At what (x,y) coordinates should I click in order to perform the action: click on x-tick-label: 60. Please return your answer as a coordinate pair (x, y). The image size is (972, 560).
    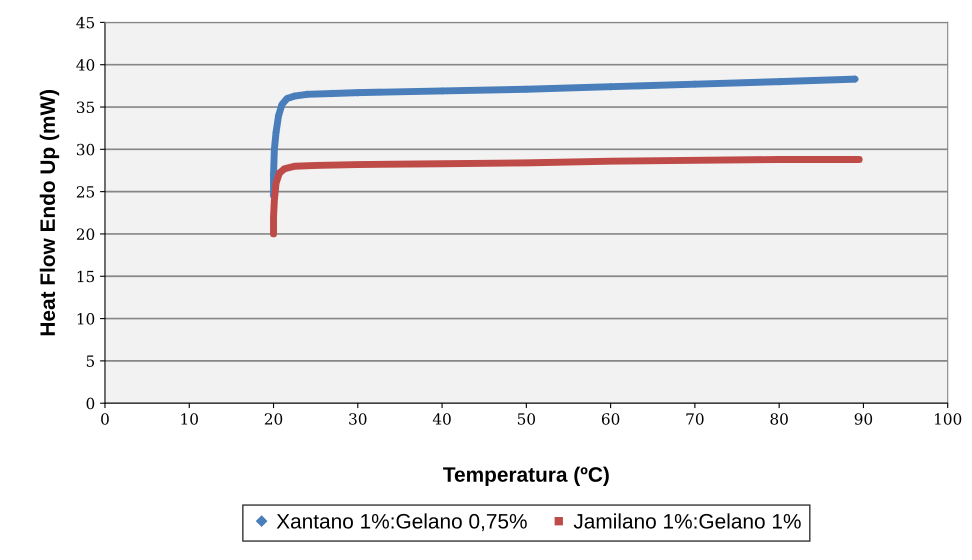
    Looking at the image, I should click on (611, 419).